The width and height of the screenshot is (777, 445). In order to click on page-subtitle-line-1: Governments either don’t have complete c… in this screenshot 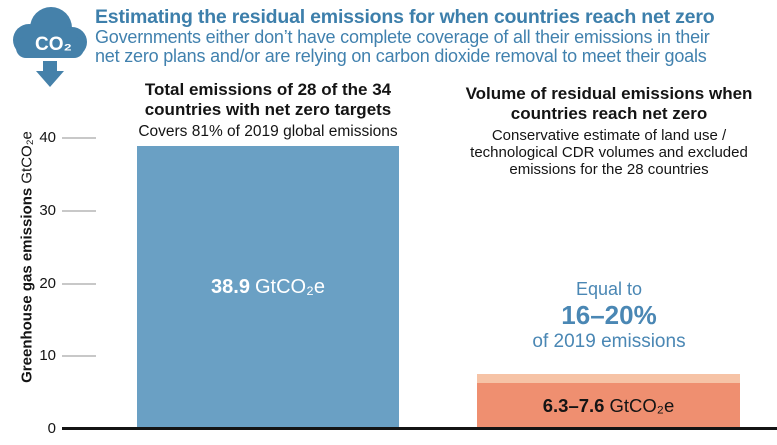, I will do `click(402, 37)`.